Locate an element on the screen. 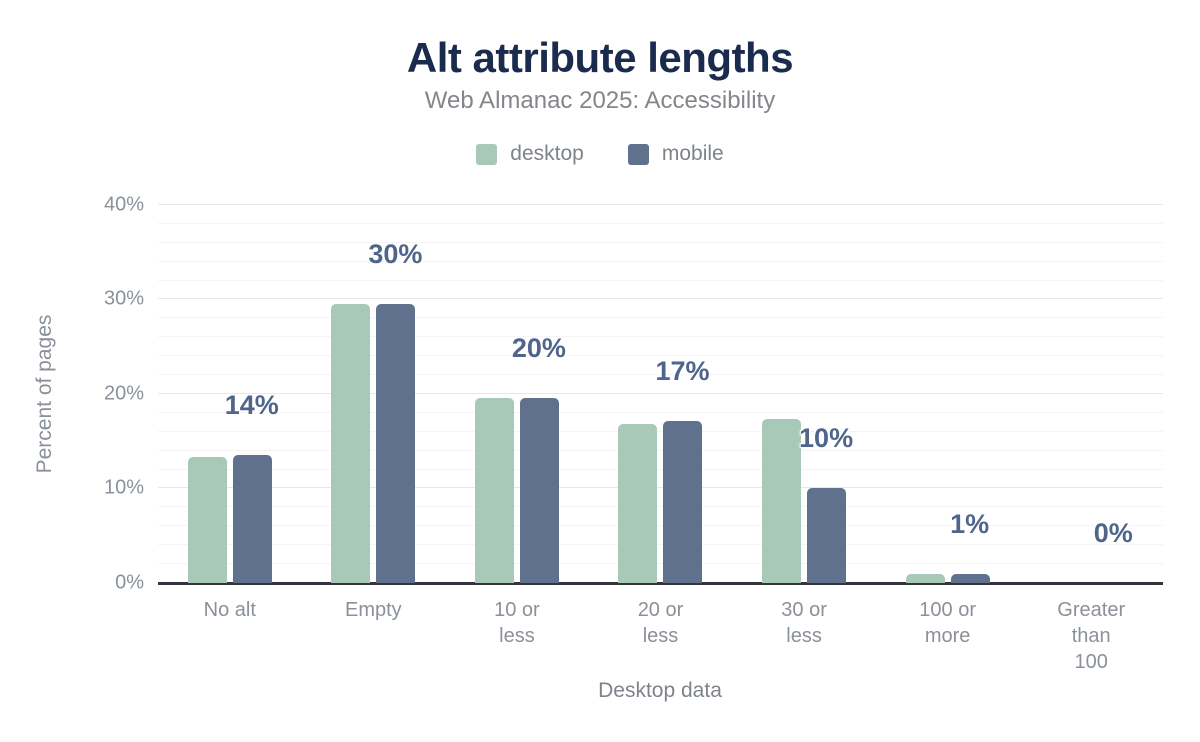 The image size is (1200, 742). x-tick-label: No alt is located at coordinates (229, 610).